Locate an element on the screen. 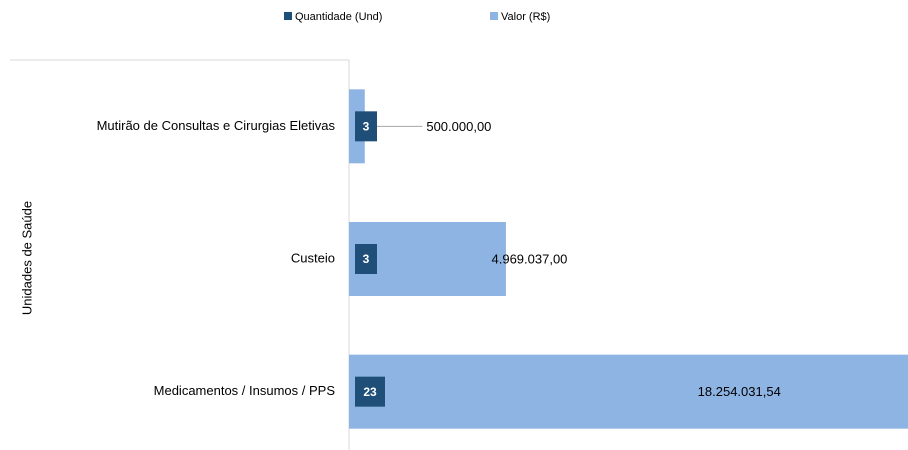  legend-label: Quantidade (Und) is located at coordinates (338, 17).